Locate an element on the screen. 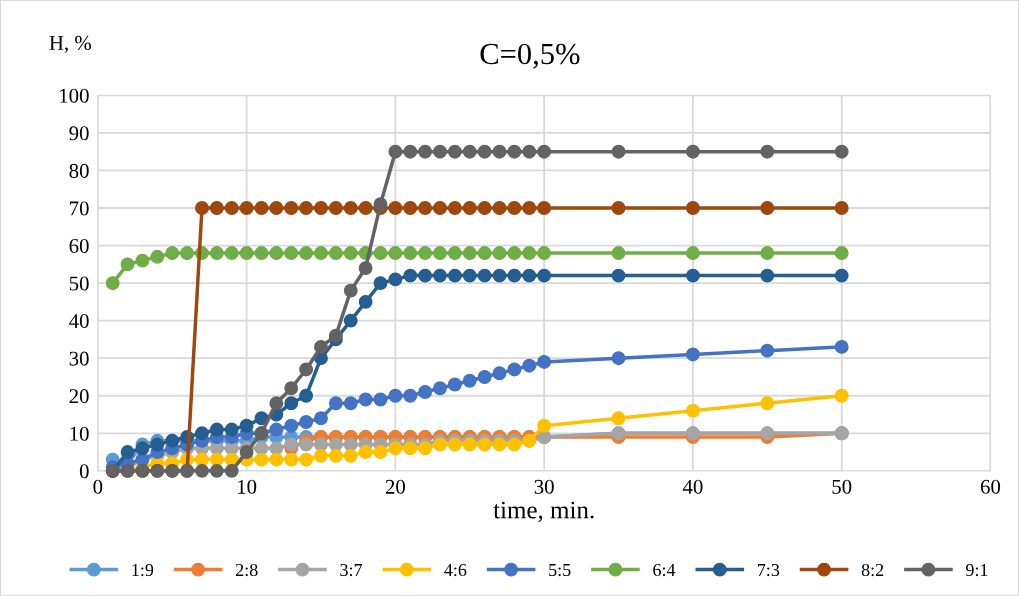 Image resolution: width=1019 pixels, height=596 pixels. x-axis-title: time, min. is located at coordinates (543, 512).